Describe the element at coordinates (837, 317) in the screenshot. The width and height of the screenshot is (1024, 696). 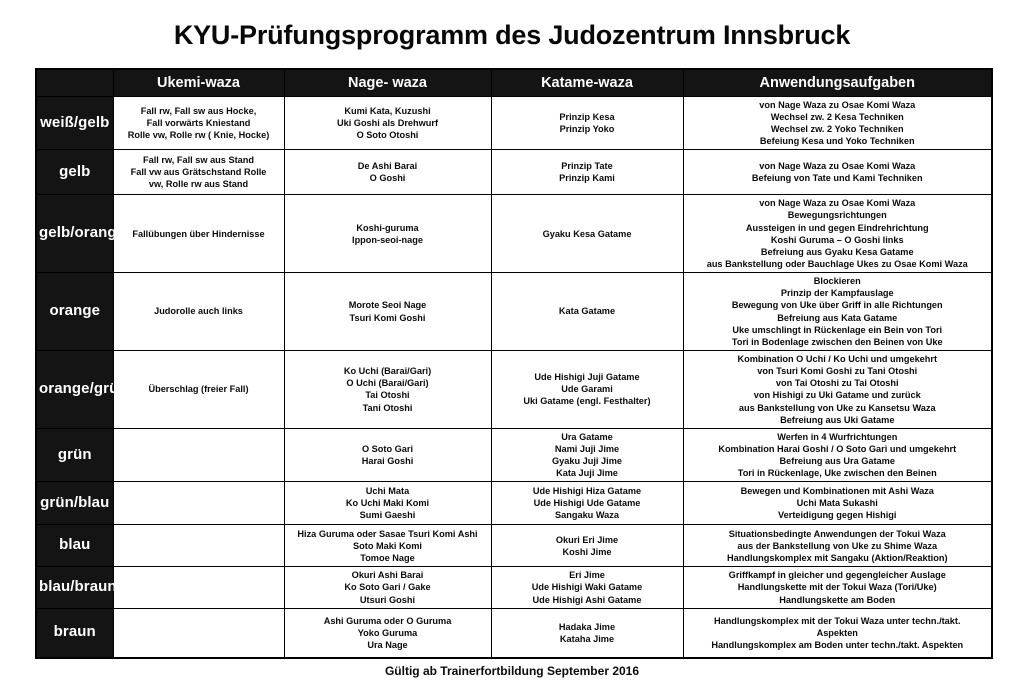
I see `cell-line: Befreiung aus Kata Gatame` at that location.